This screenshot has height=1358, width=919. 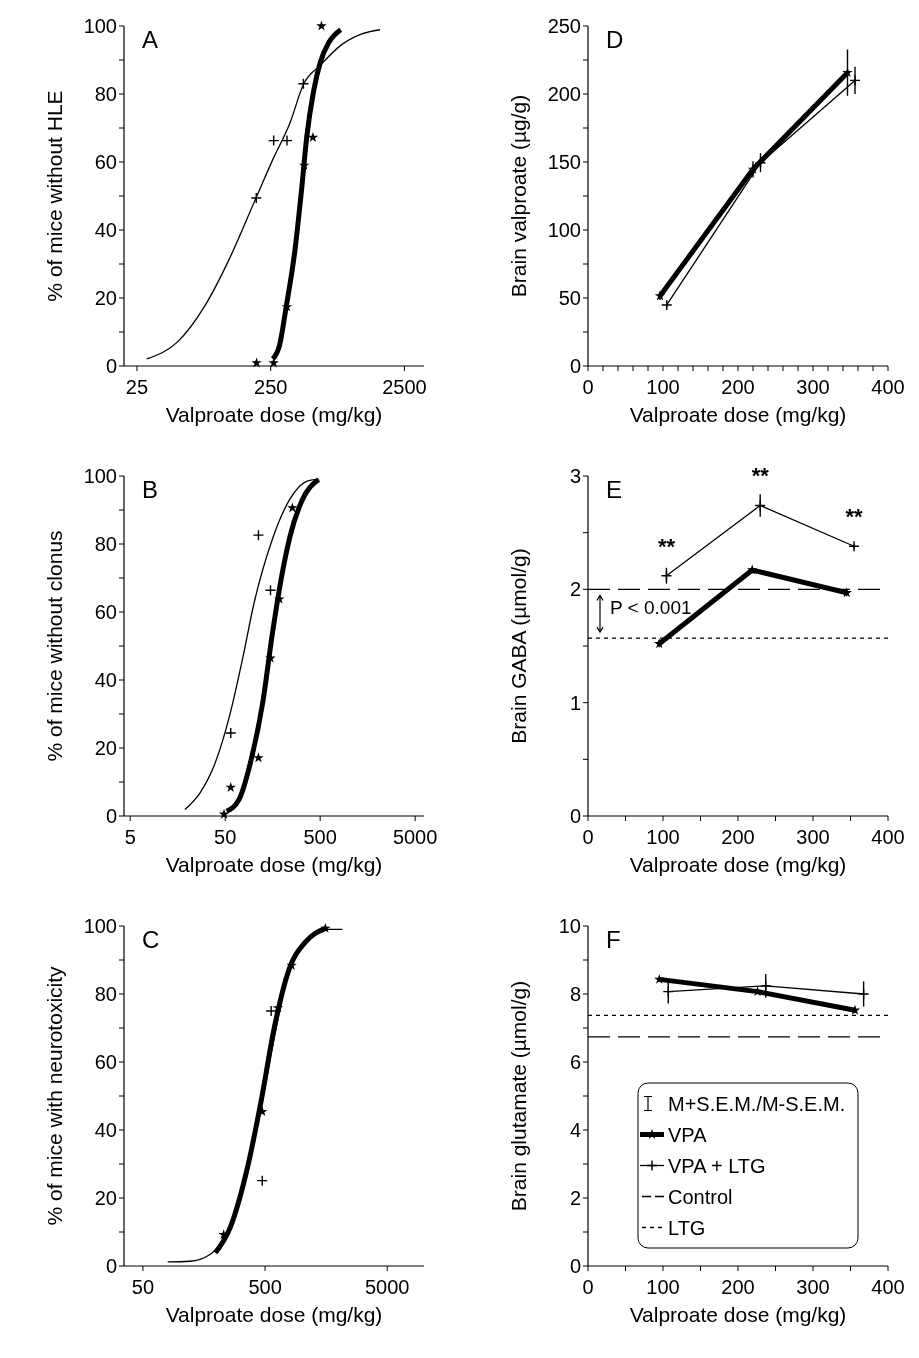 What do you see at coordinates (54, 646) in the screenshot?
I see `y-axis-title: % of mice without clonus` at bounding box center [54, 646].